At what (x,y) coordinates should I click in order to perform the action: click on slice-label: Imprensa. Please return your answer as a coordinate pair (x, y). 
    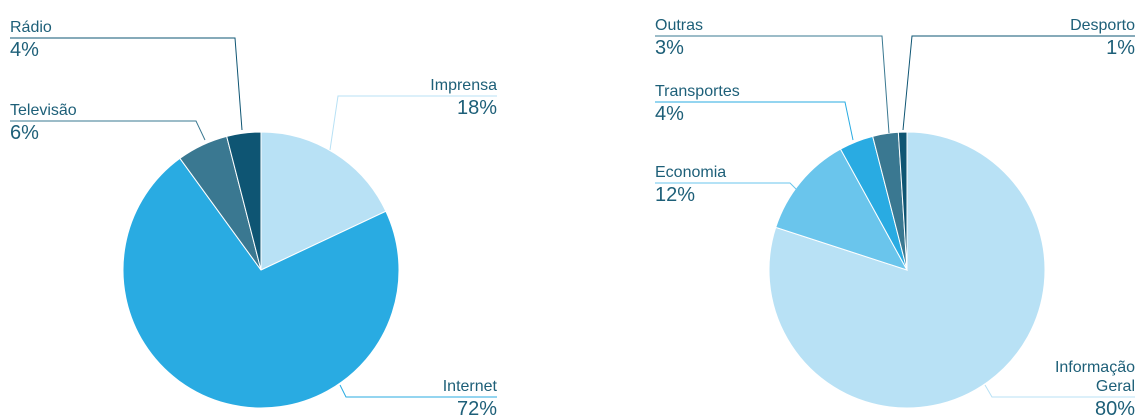
    Looking at the image, I should click on (463, 85).